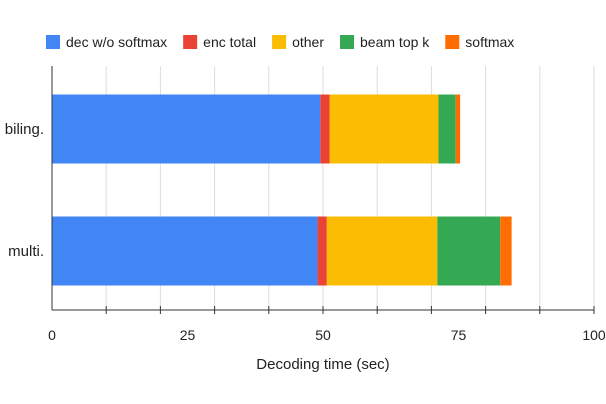  Describe the element at coordinates (489, 42) in the screenshot. I see `legend-label: softmax` at that location.